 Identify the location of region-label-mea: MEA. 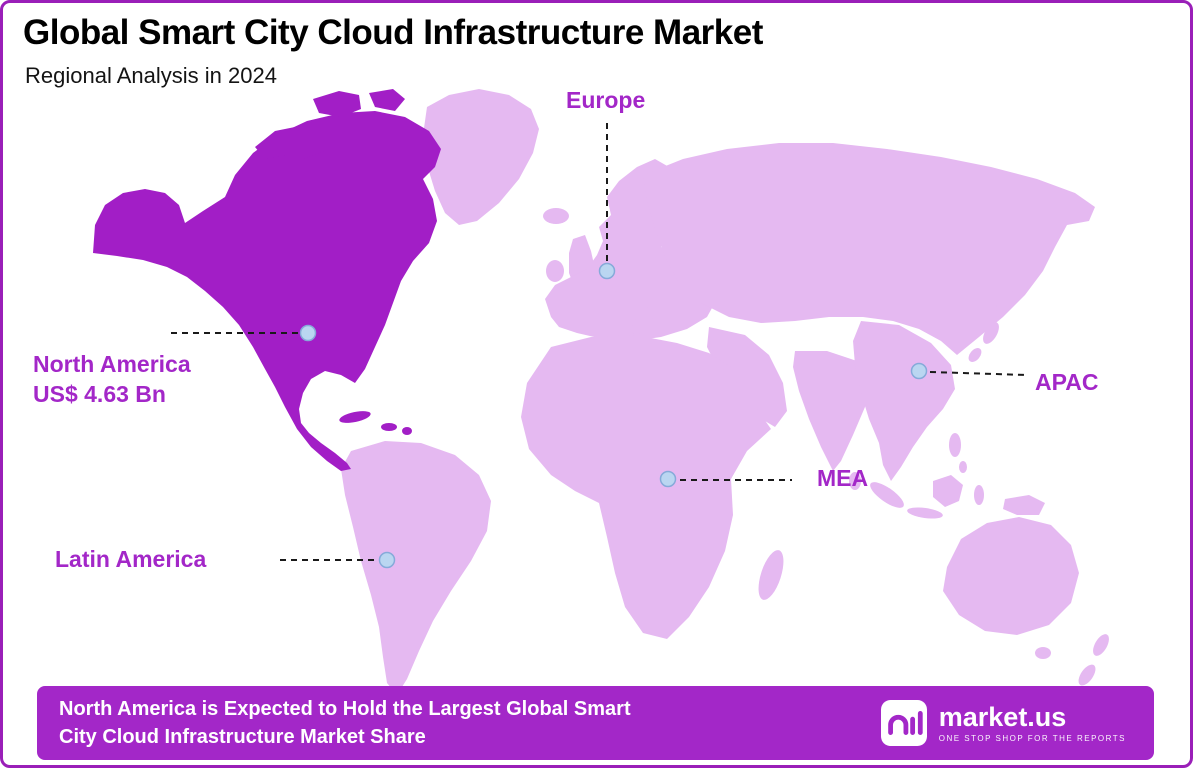
(843, 478).